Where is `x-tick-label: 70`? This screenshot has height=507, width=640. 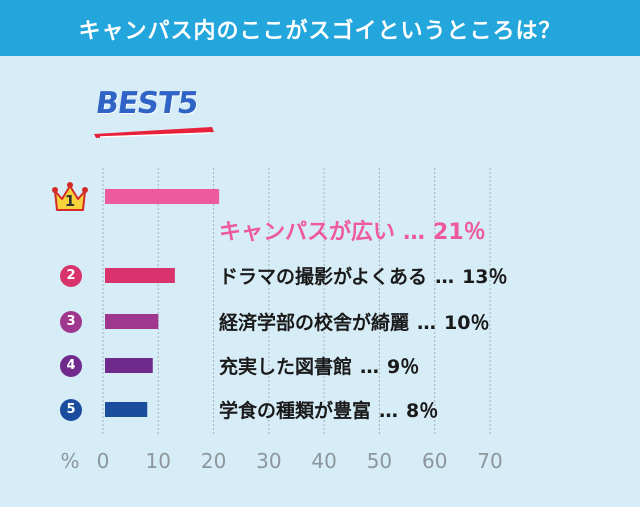 x-tick-label: 70 is located at coordinates (489, 461).